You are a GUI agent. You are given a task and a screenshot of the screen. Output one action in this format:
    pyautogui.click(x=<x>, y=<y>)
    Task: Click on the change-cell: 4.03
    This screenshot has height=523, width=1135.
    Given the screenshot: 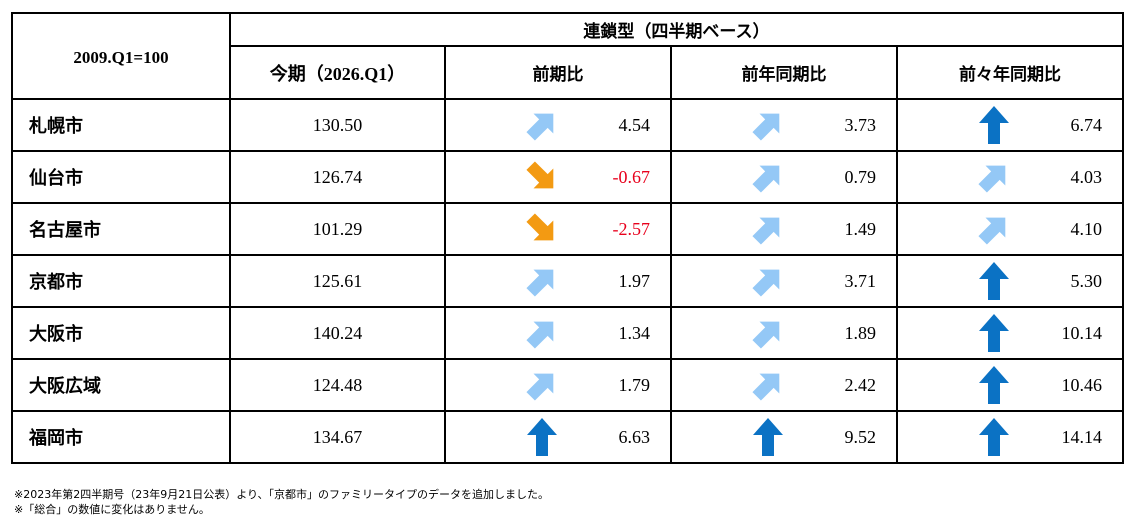 What is the action you would take?
    pyautogui.click(x=1010, y=177)
    